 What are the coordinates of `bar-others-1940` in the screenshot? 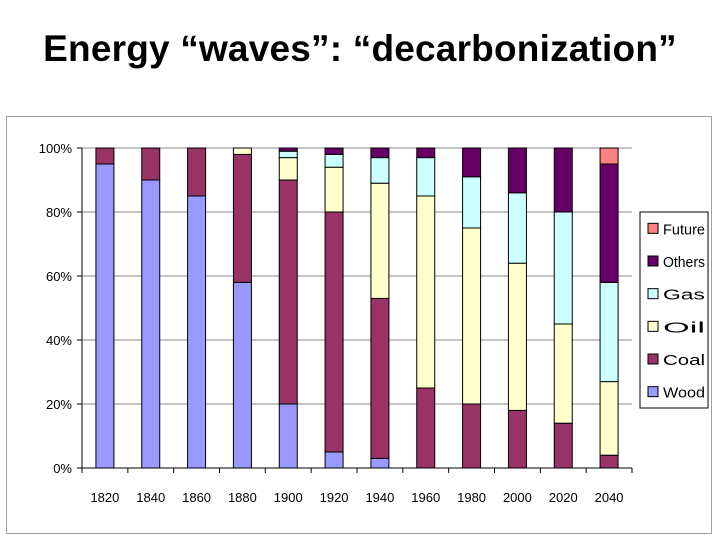 It's located at (380, 153).